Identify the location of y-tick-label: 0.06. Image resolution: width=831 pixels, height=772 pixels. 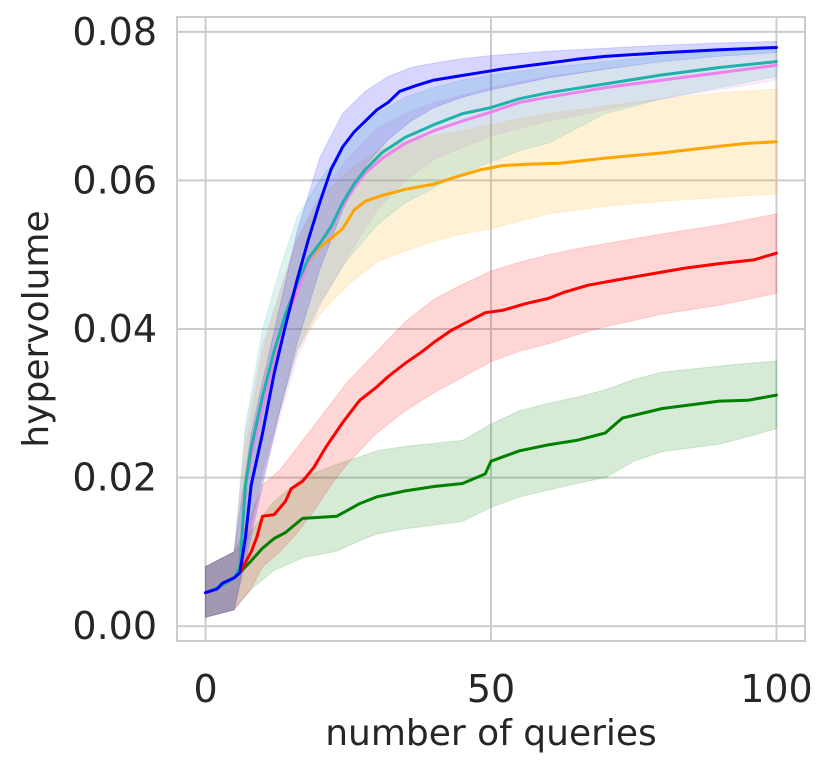
(114, 180).